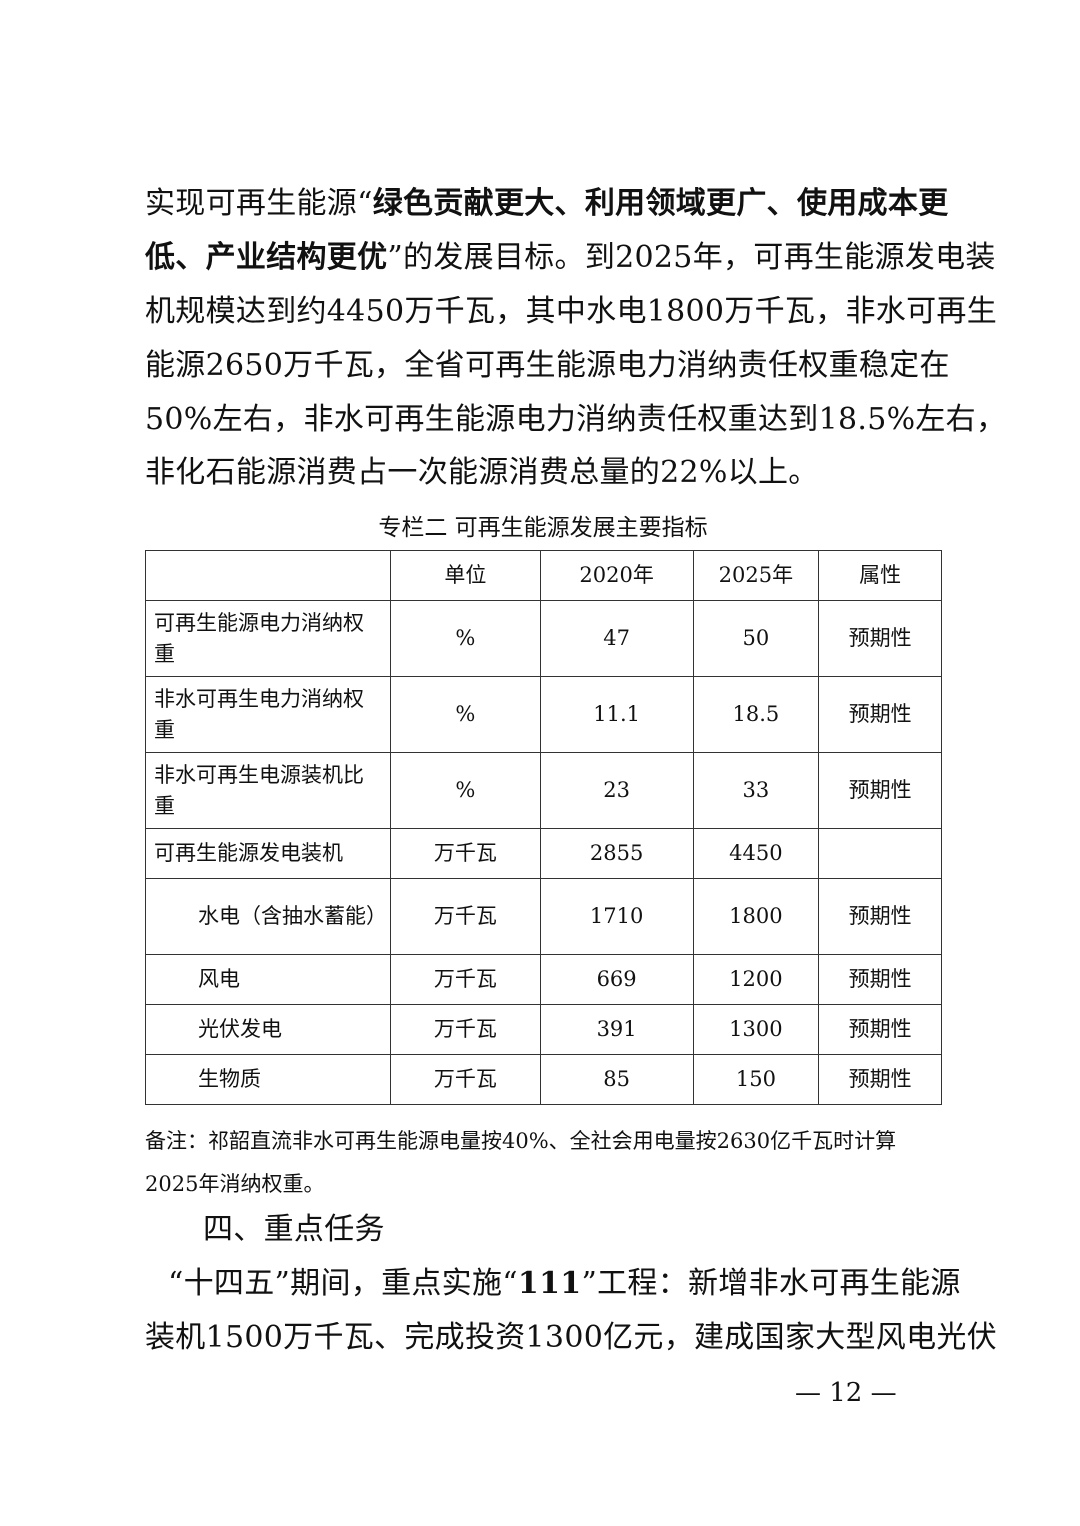  I want to click on text-line: “十四五”期间，重点实施“111”工程：新增非水可再生能源, so click(568, 1284).